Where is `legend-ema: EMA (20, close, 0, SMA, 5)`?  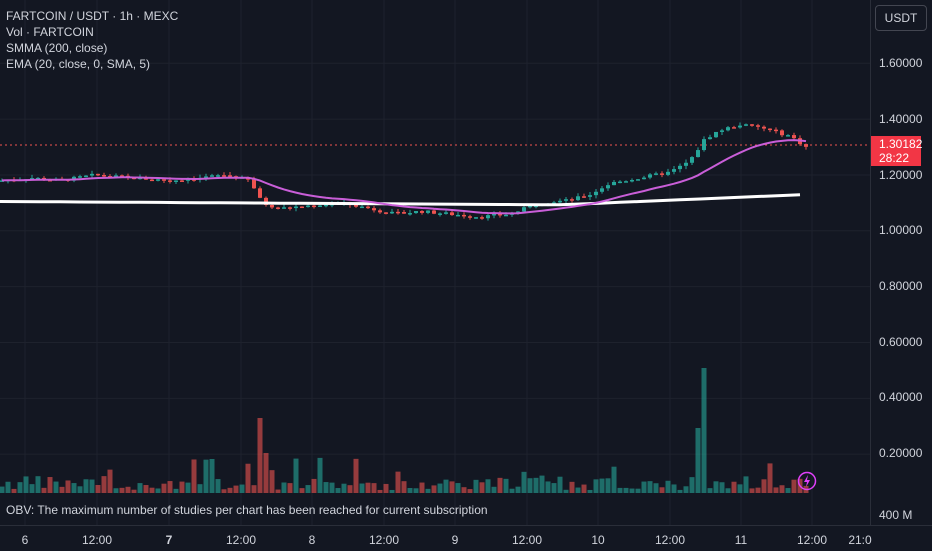
legend-ema: EMA (20, close, 0, SMA, 5) is located at coordinates (78, 64).